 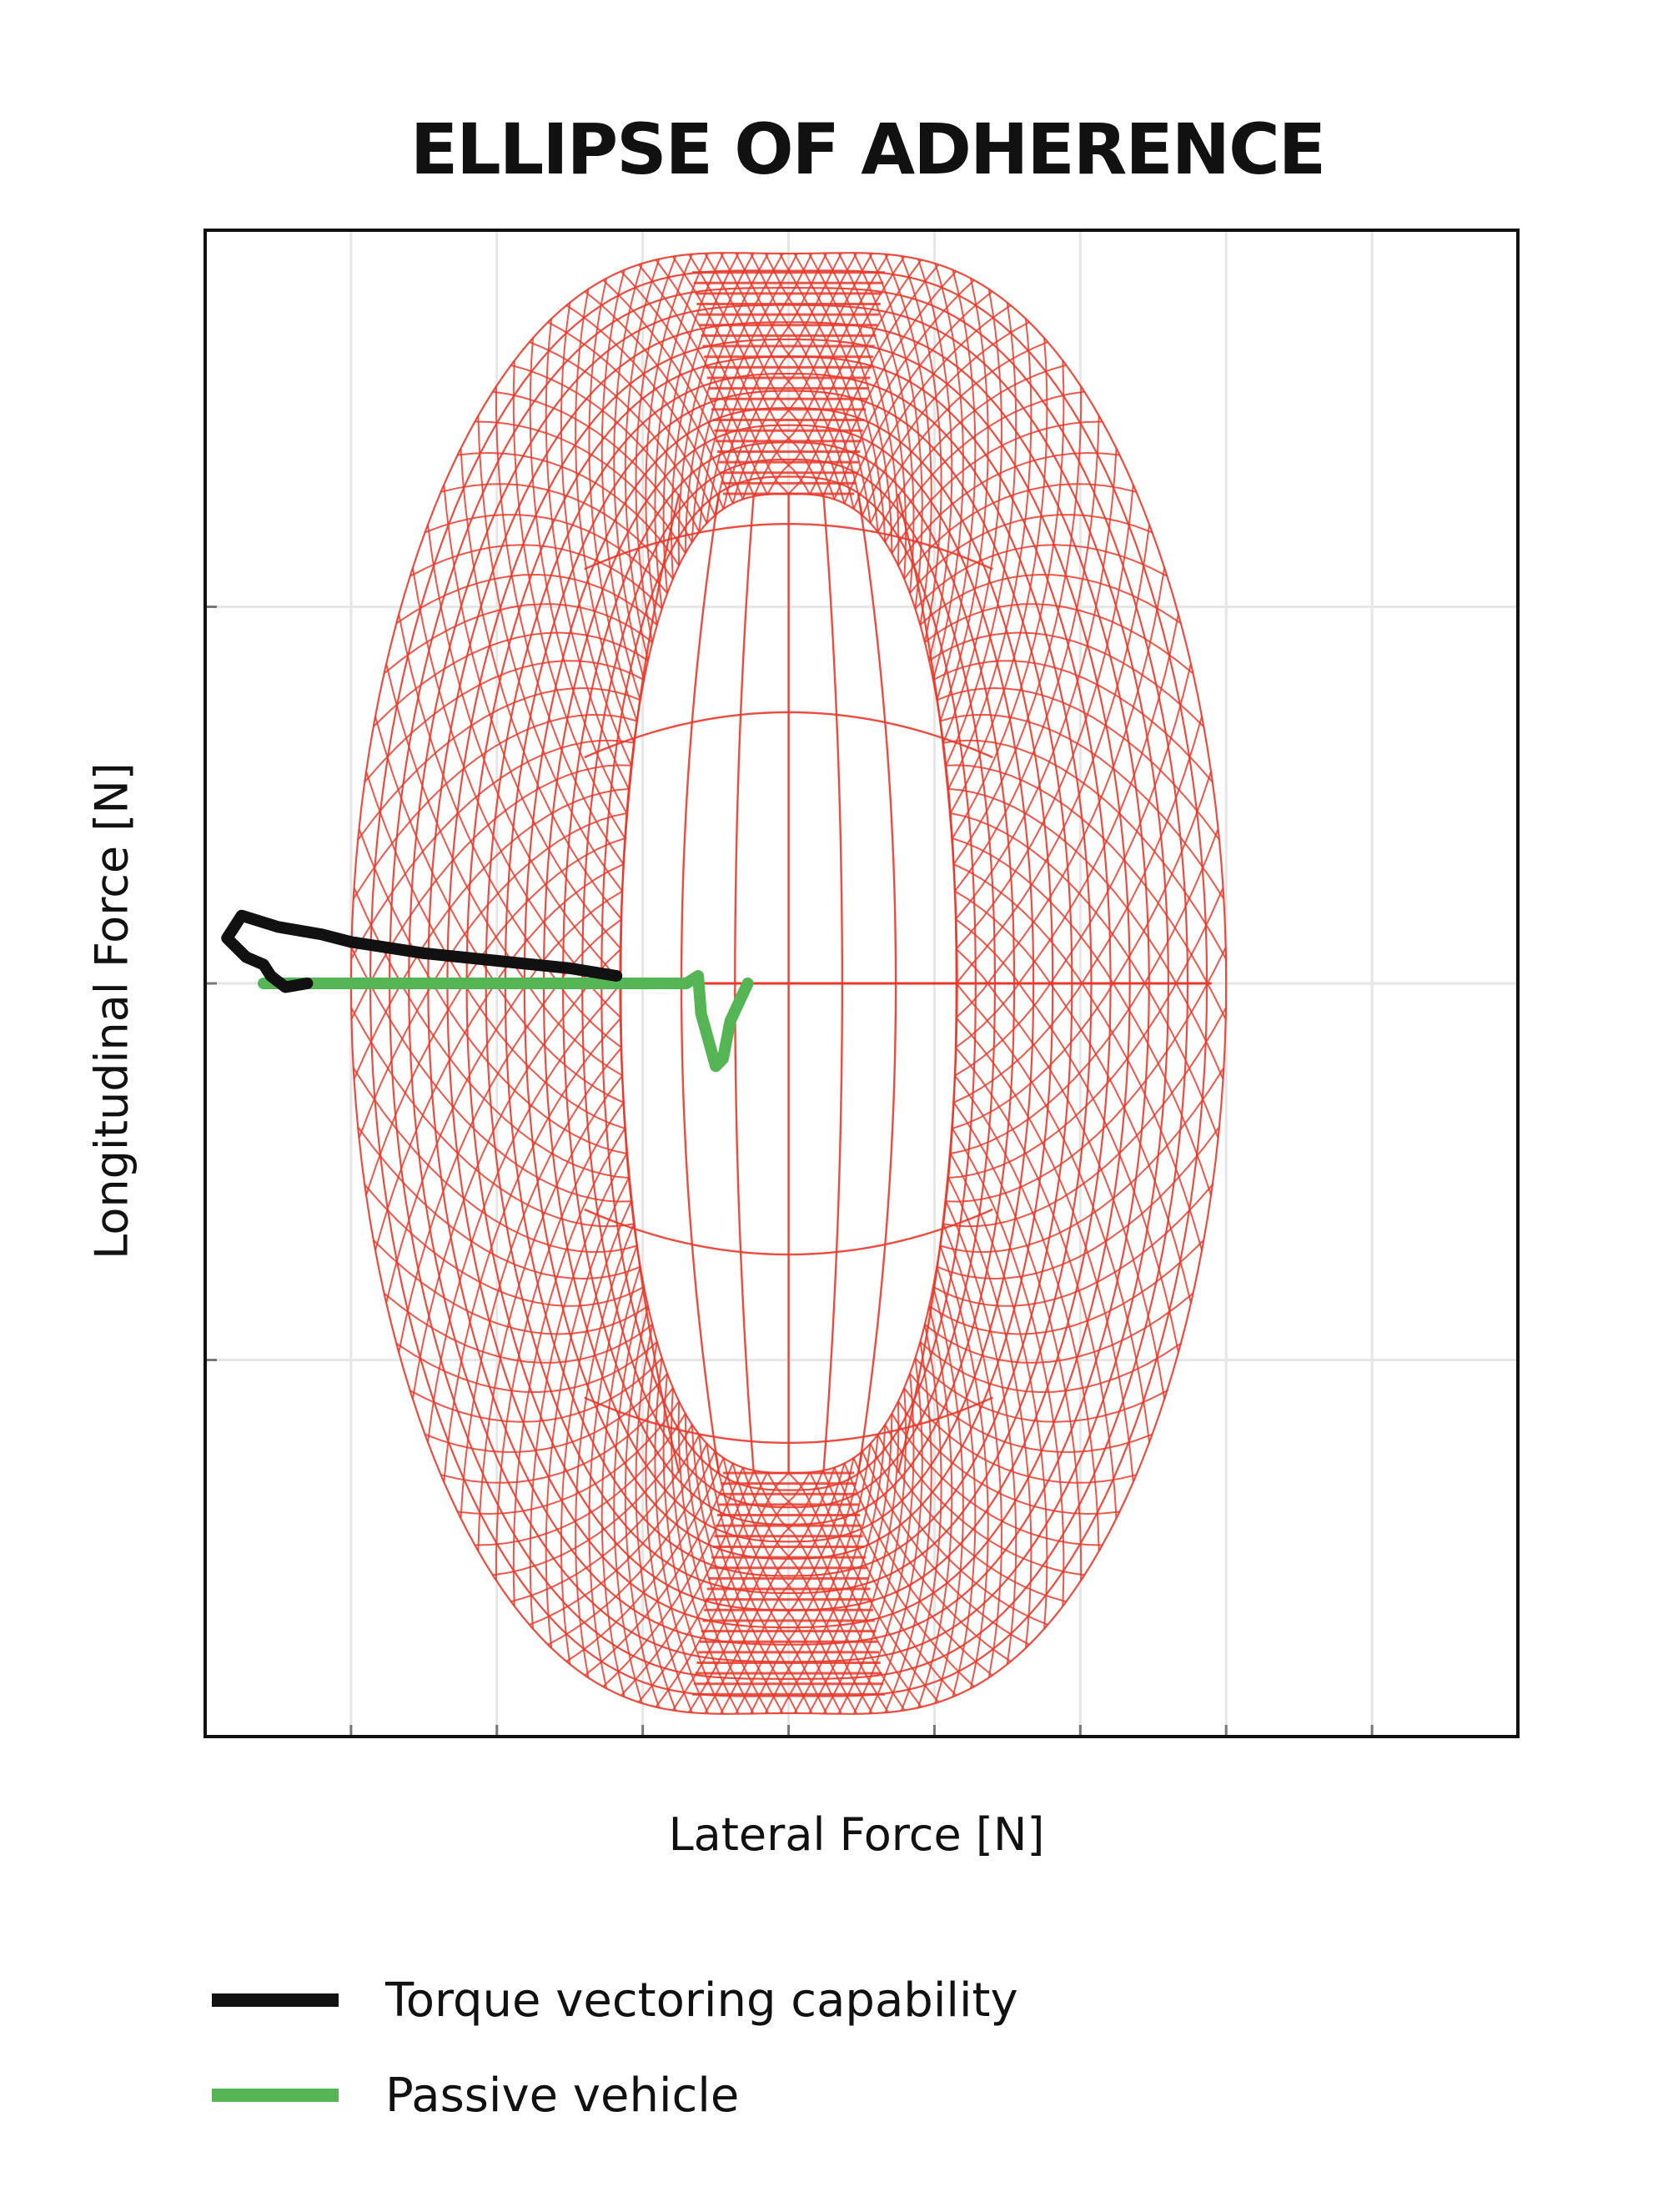 I want to click on chart-title: ELLIPSE OF ADHERENCE, so click(x=868, y=149).